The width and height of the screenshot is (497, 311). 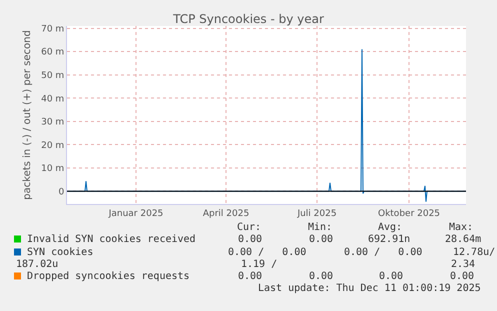 I want to click on text: 187.02u, so click(x=37, y=264).